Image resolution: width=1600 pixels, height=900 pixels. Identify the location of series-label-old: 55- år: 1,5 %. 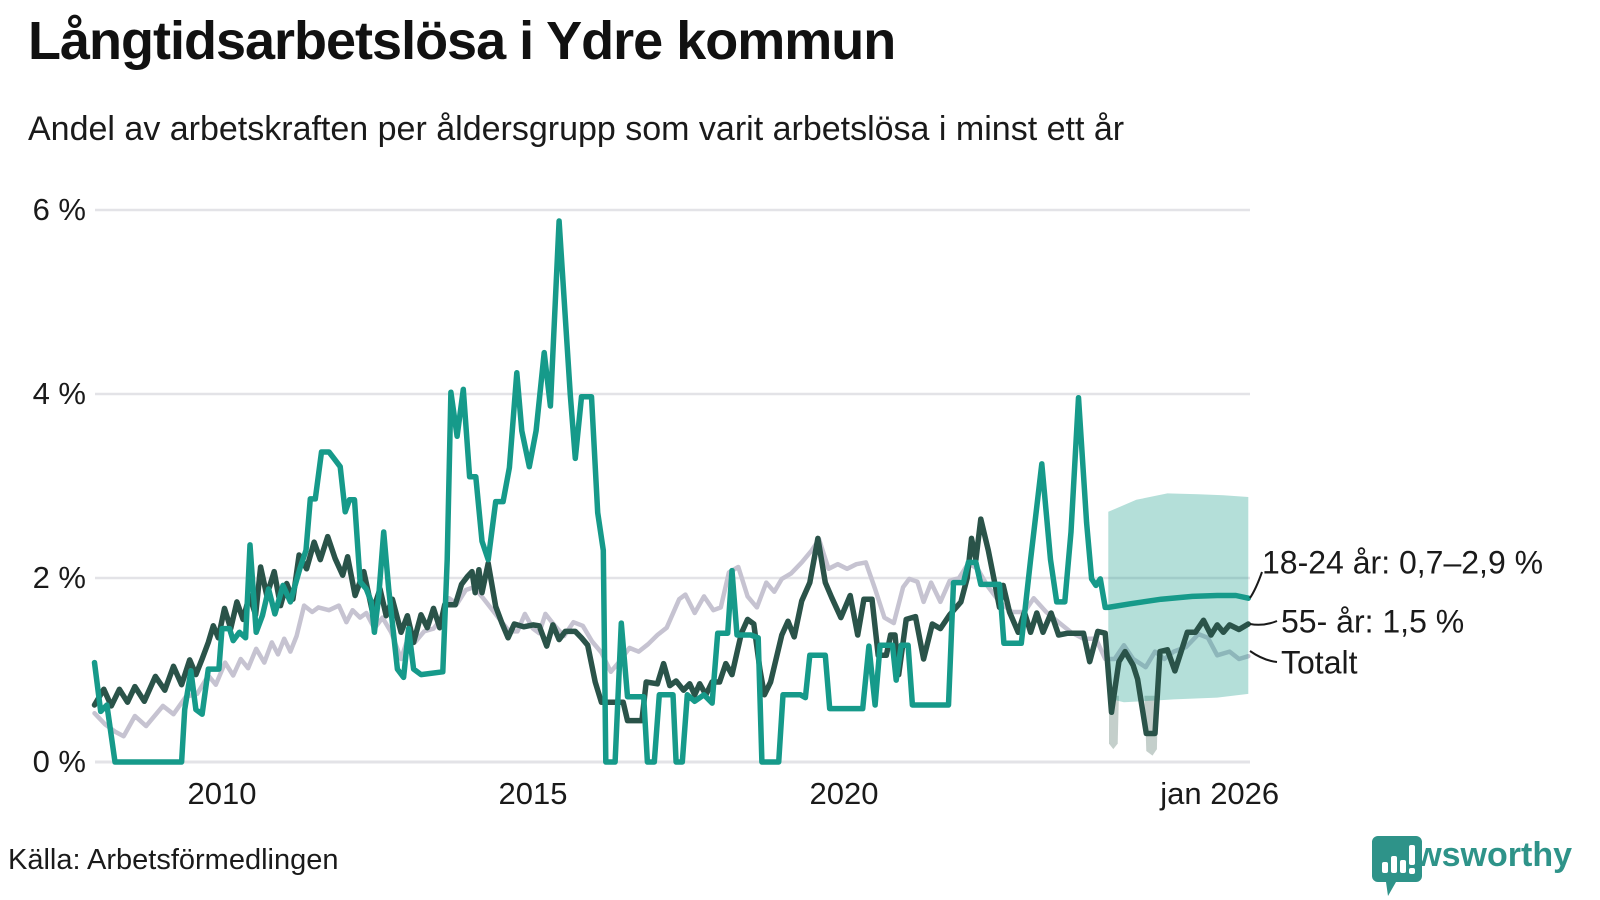
(1373, 621).